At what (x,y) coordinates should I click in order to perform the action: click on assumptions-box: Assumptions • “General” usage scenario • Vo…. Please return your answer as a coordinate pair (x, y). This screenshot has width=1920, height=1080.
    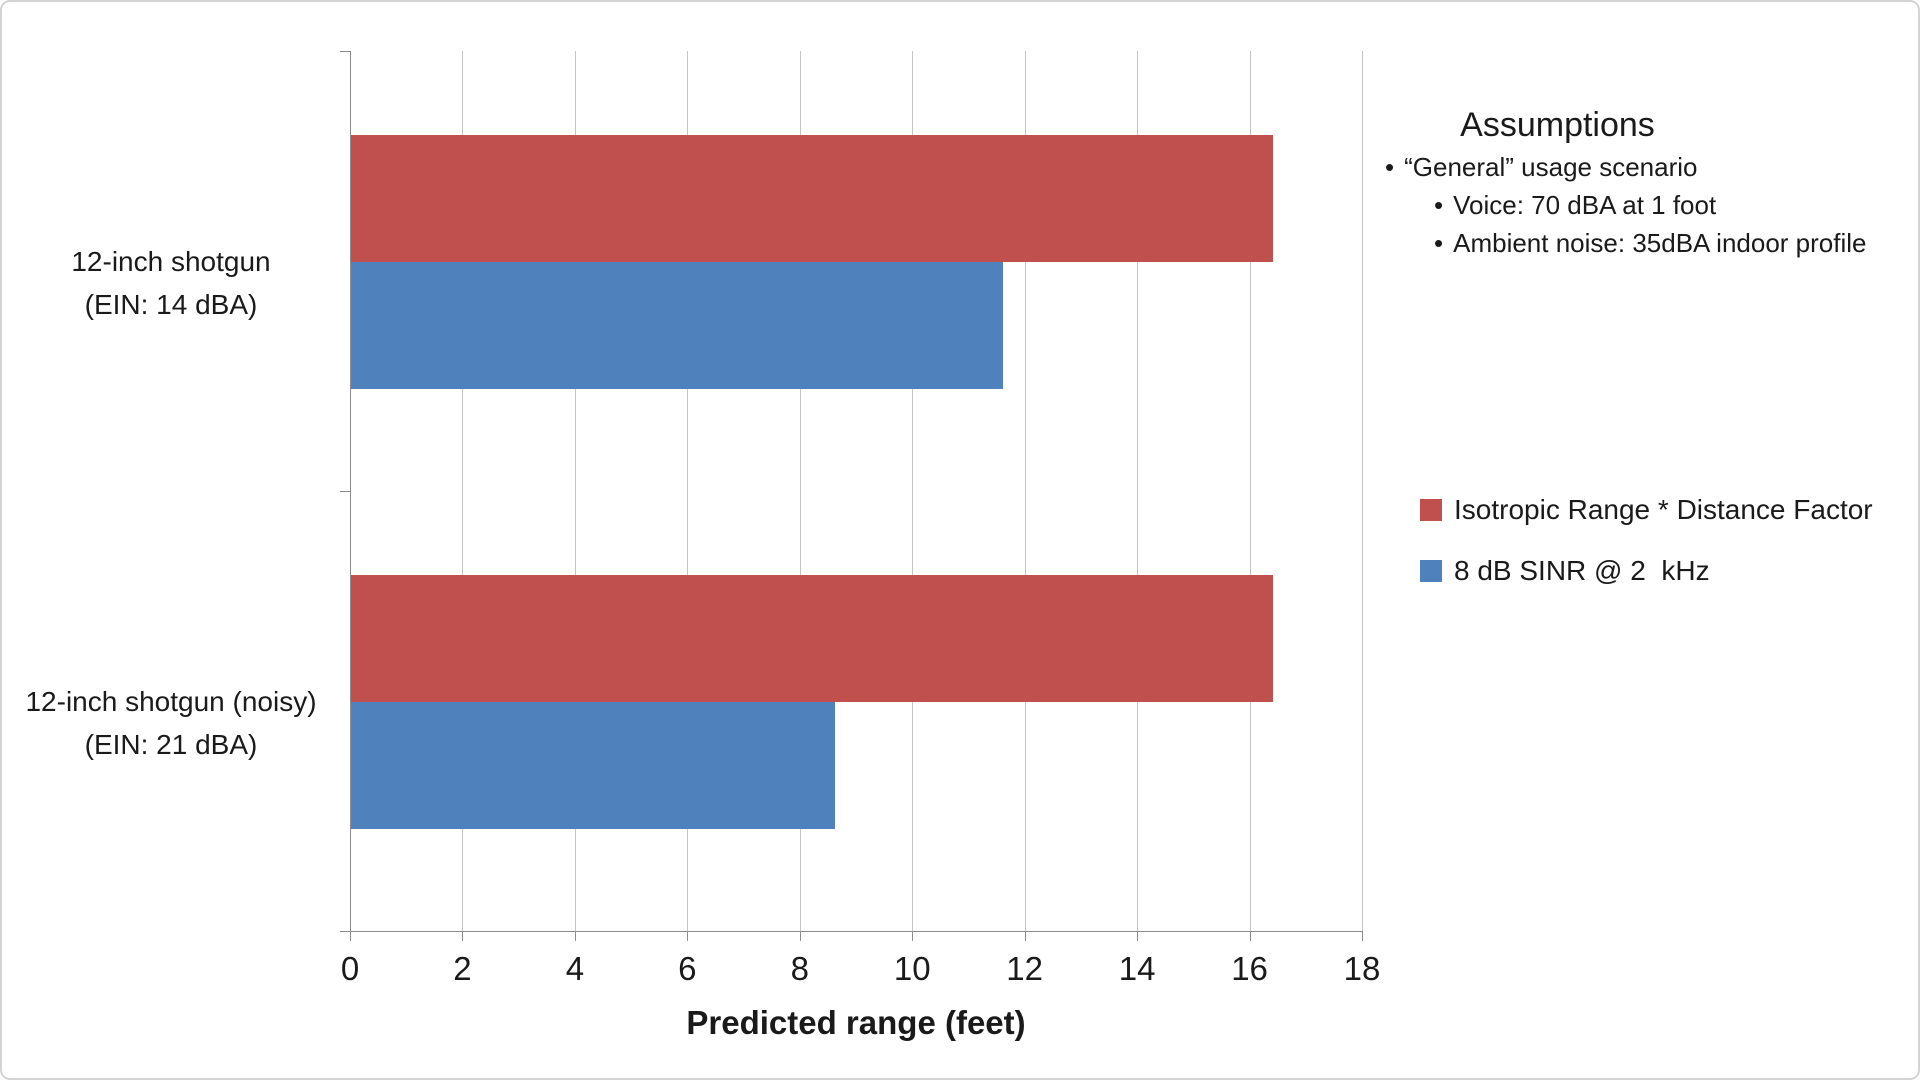
    Looking at the image, I should click on (1651, 182).